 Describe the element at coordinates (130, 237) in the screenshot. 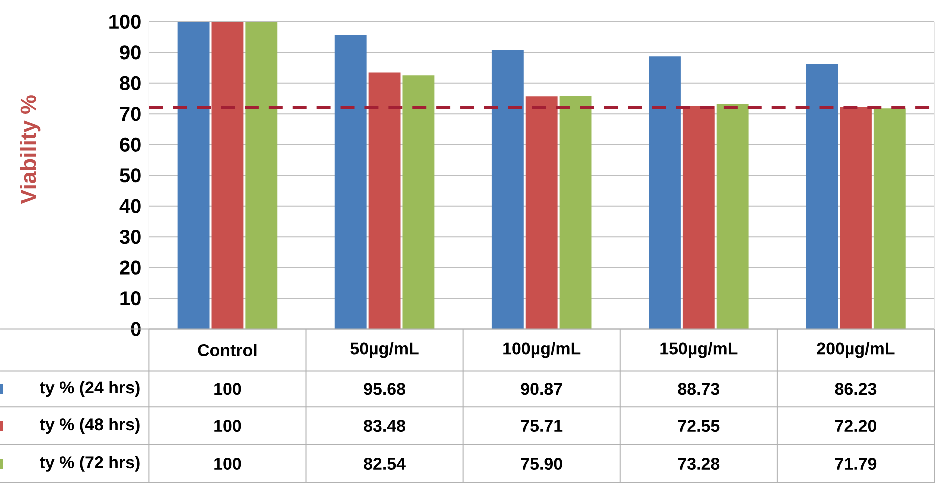

I see `y-tick-label: 30` at that location.